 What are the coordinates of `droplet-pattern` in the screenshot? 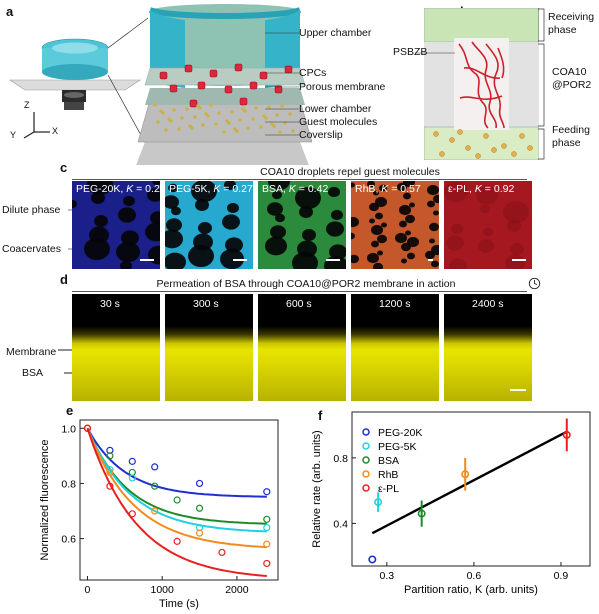 It's located at (395, 225).